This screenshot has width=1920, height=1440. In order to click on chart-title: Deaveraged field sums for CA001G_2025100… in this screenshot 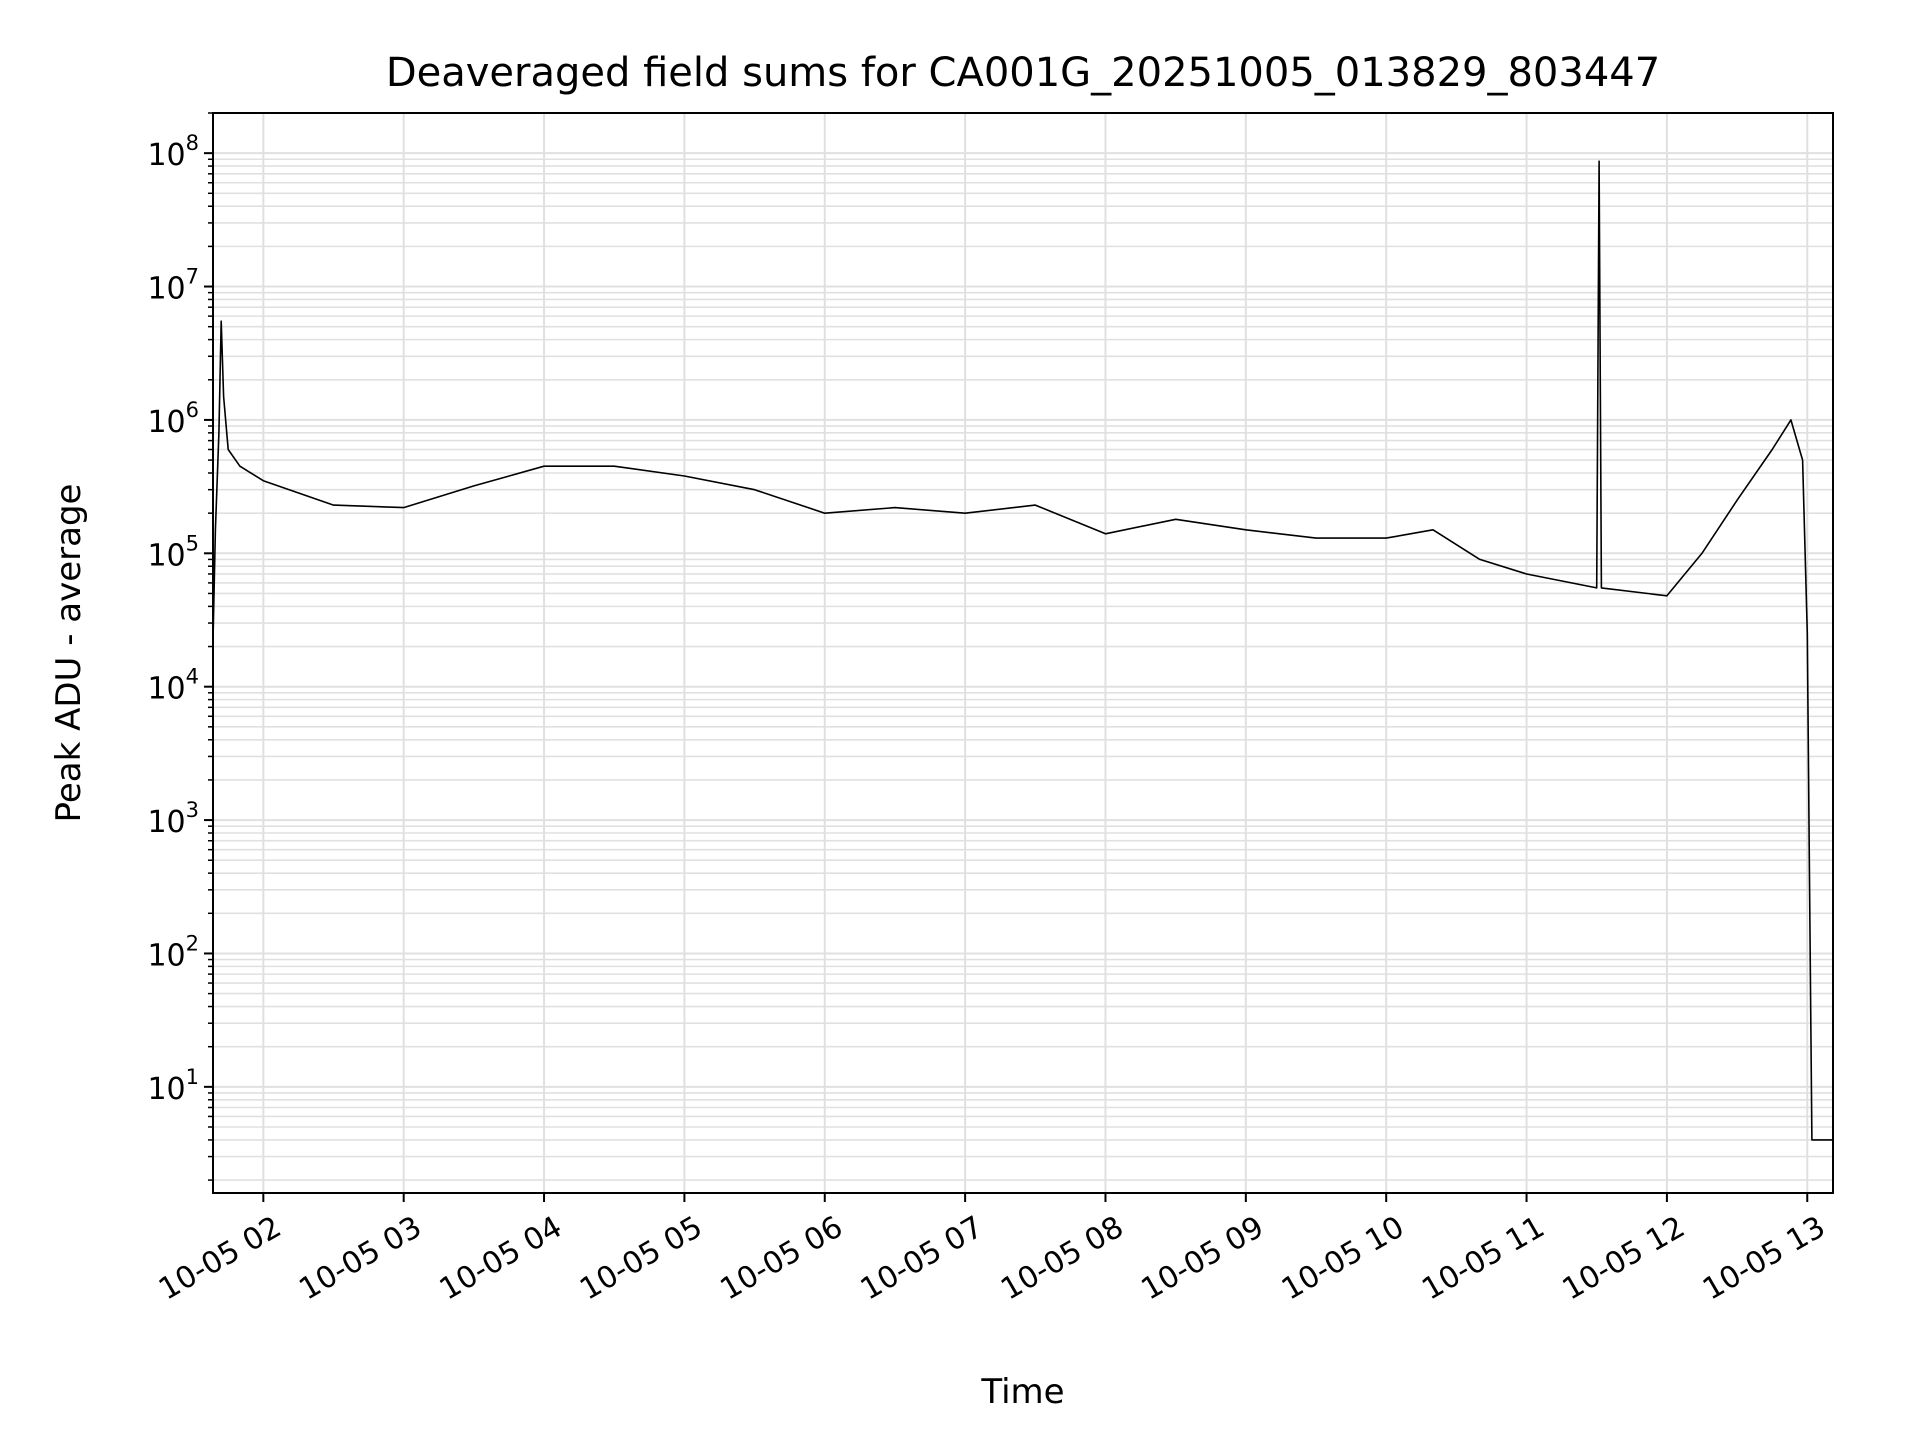, I will do `click(1023, 73)`.